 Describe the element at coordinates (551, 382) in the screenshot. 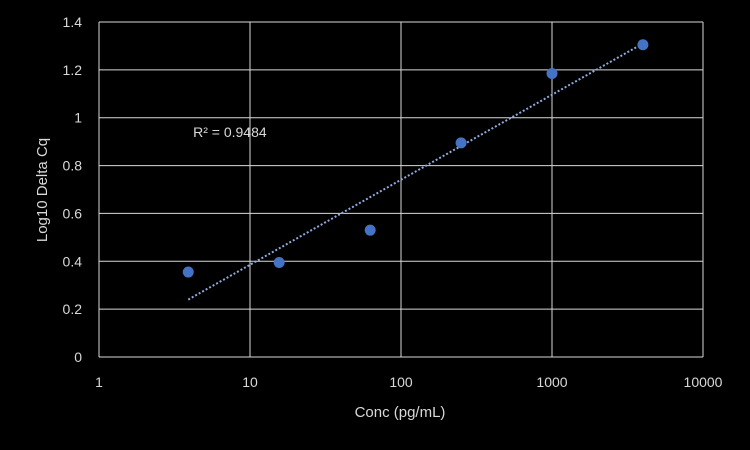

I see `x-tick-label: 1000` at that location.